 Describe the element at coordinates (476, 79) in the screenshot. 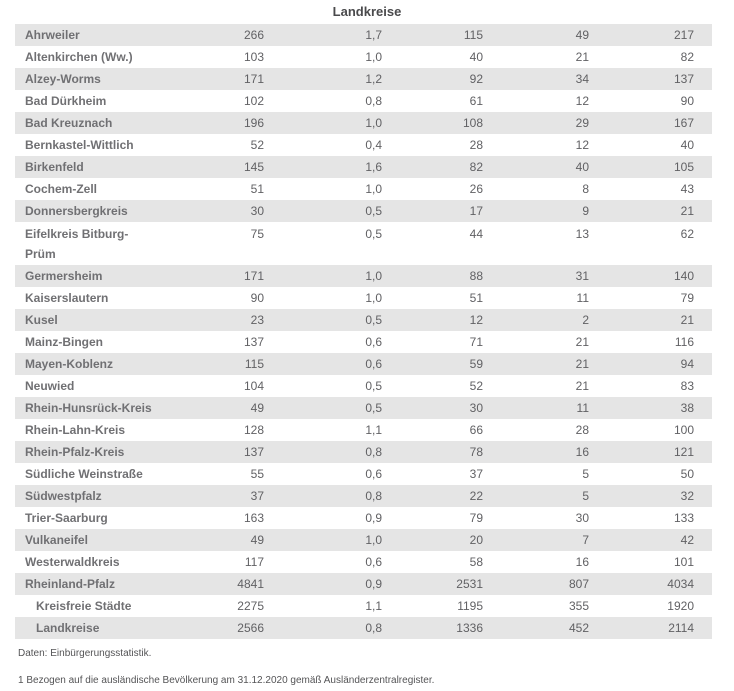

I see `row-value: 92` at that location.